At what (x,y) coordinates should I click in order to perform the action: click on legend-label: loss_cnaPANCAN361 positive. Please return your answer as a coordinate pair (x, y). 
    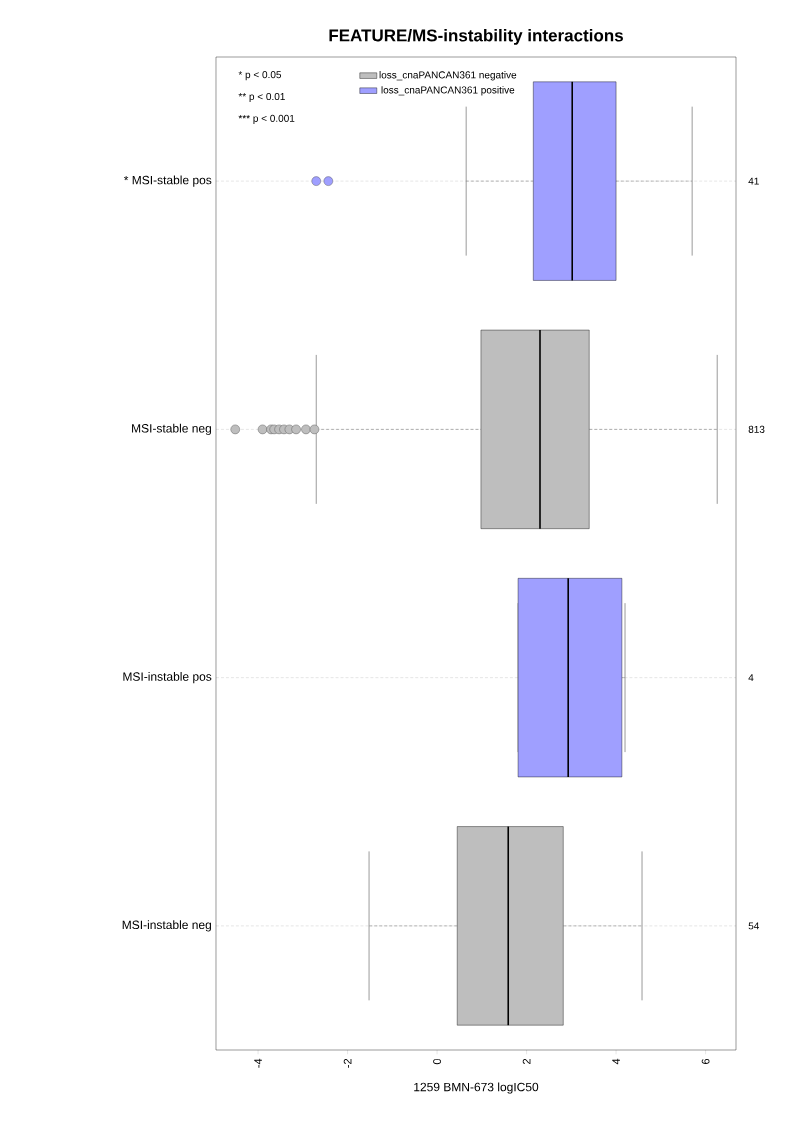
    Looking at the image, I should click on (448, 91).